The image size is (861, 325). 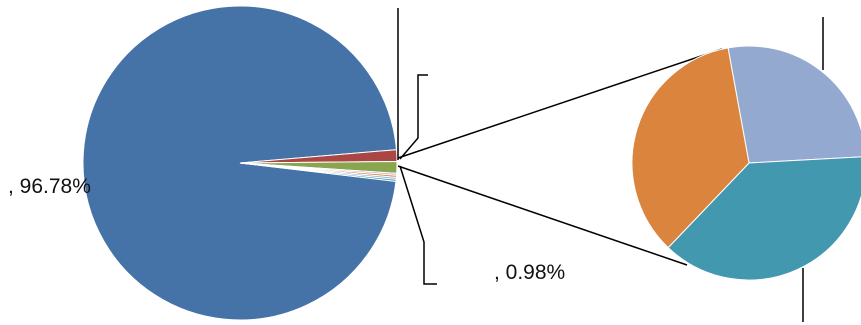 I want to click on leader-line-lower, so click(x=418, y=225).